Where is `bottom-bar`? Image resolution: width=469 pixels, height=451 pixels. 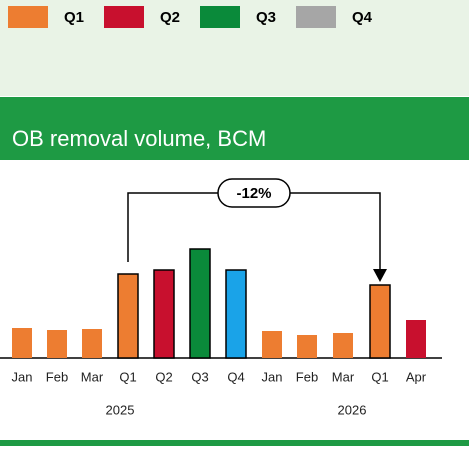 bottom-bar is located at coordinates (234, 443).